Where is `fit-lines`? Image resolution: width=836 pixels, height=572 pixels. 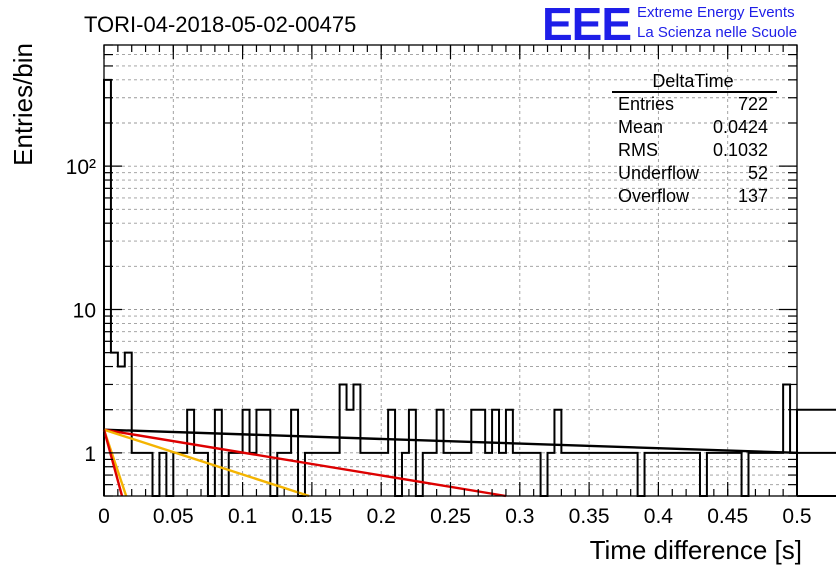
fit-lines is located at coordinates (450, 463).